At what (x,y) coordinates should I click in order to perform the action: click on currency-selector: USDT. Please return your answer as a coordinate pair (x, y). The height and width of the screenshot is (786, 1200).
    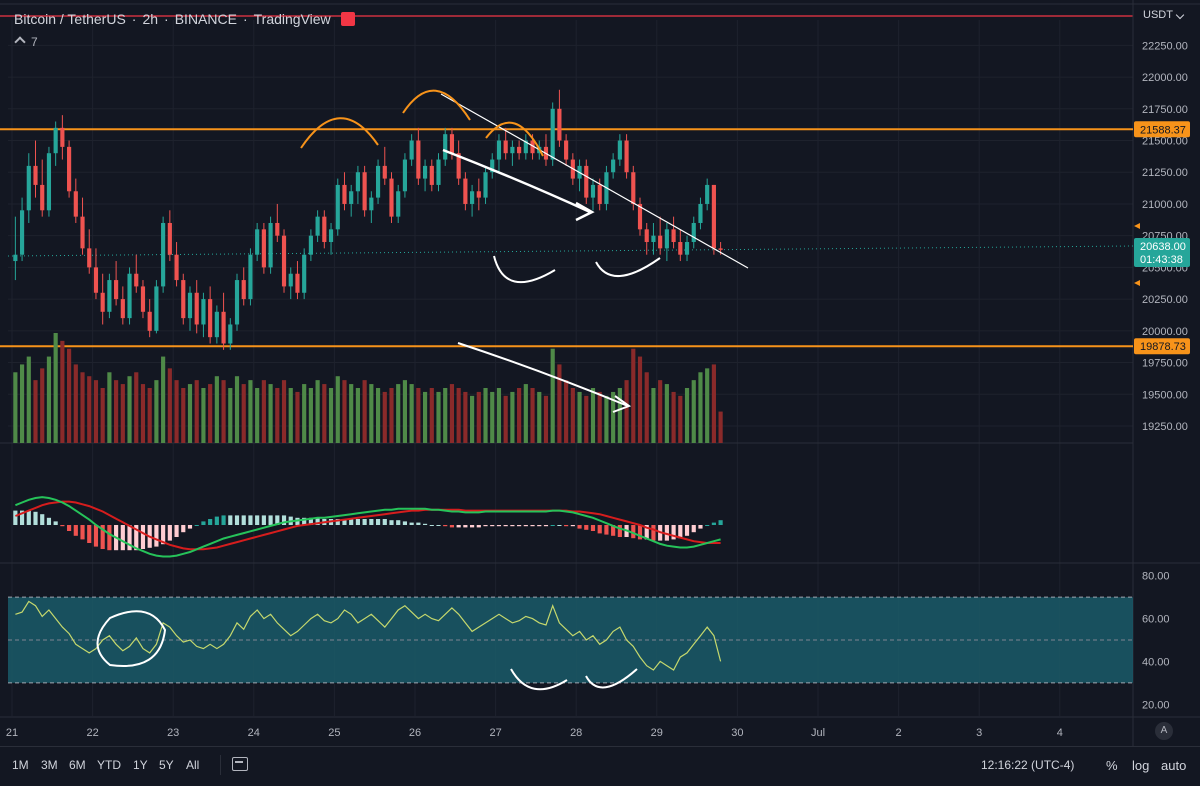
    Looking at the image, I should click on (1164, 15).